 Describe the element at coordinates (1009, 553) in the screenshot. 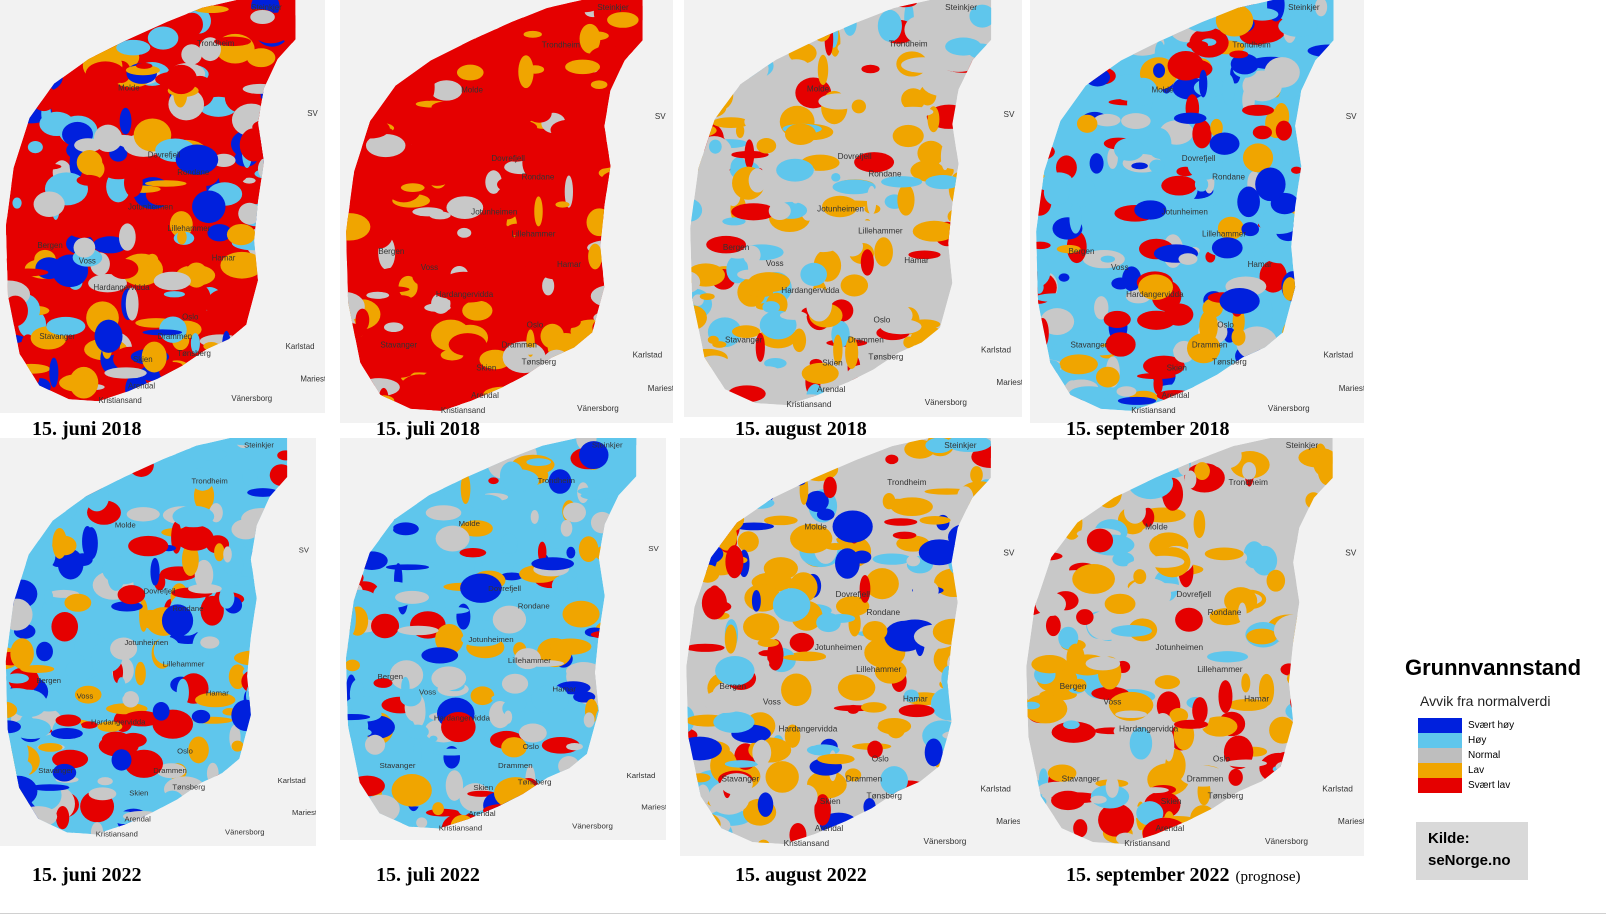

I see `place-label: SV` at that location.